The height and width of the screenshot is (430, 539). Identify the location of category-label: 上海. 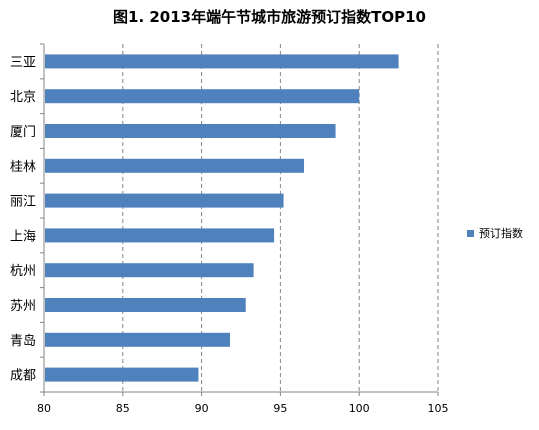
(23, 236).